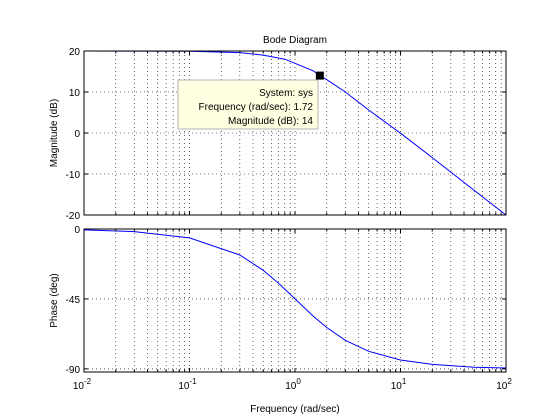  I want to click on datatip-marker, so click(319, 75).